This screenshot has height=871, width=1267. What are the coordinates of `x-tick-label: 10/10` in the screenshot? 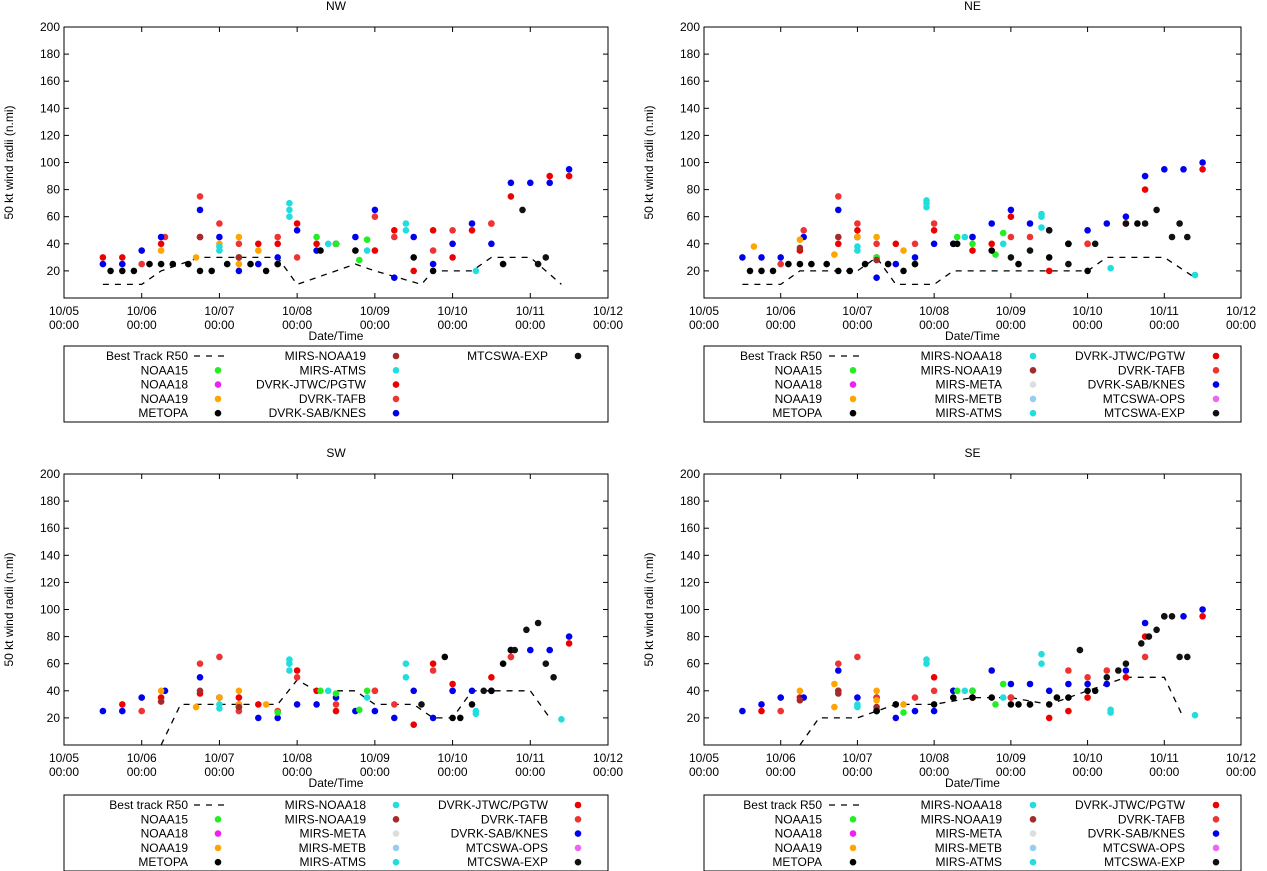 It's located at (1088, 311).